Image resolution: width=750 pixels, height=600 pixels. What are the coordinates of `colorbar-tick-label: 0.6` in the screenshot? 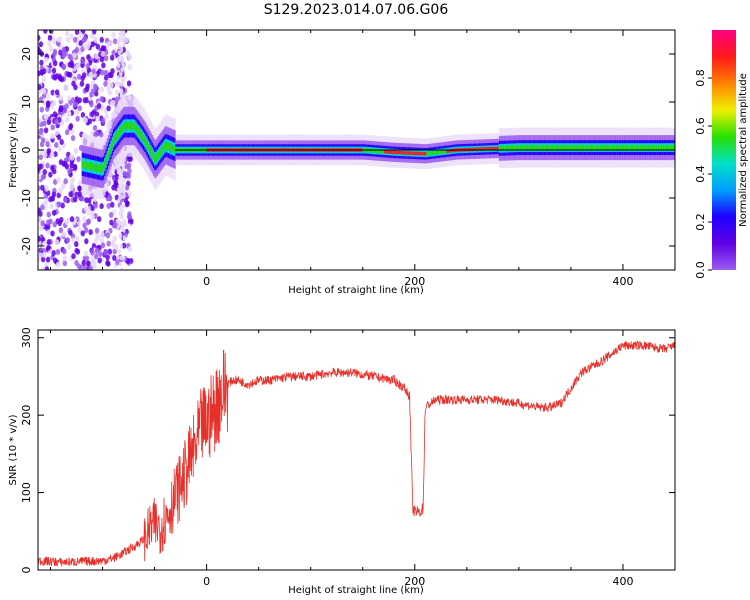 It's located at (700, 126).